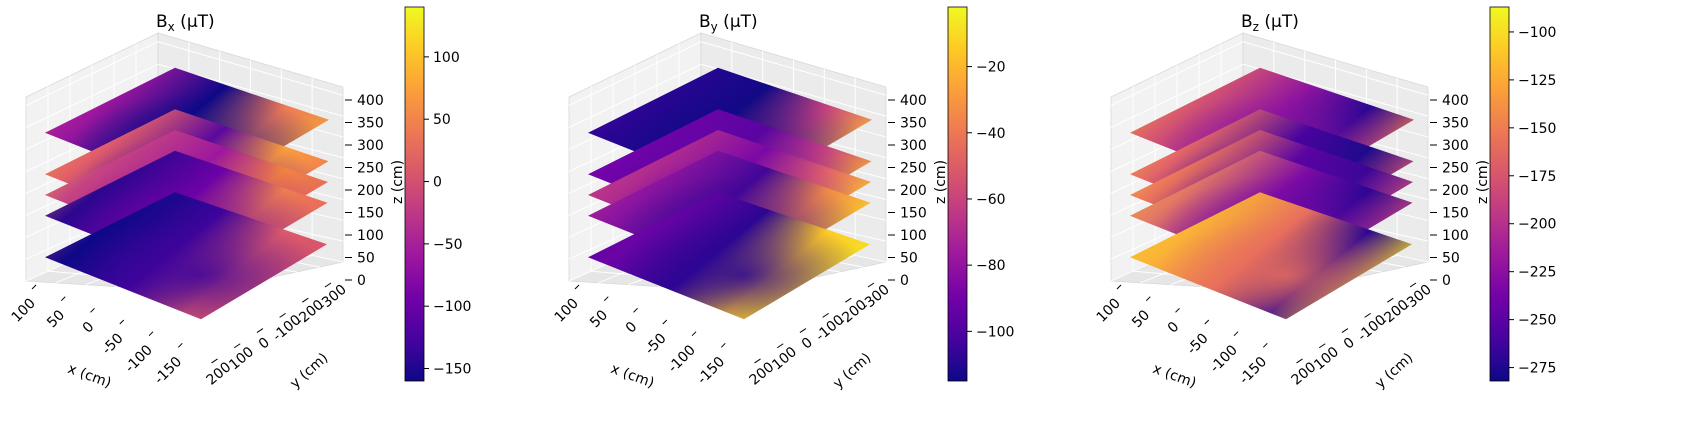  Describe the element at coordinates (1537, 225) in the screenshot. I see `colorbar-tick-label: −200` at that location.